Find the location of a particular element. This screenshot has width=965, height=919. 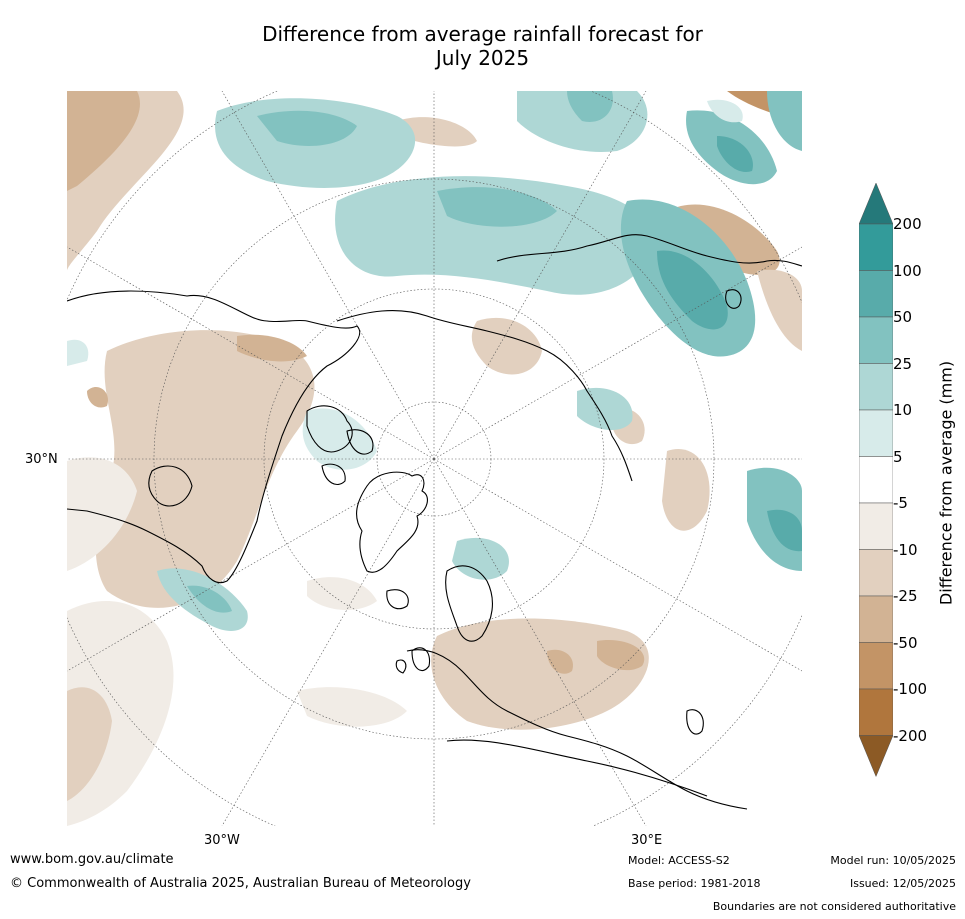

iceland is located at coordinates (397, 599).